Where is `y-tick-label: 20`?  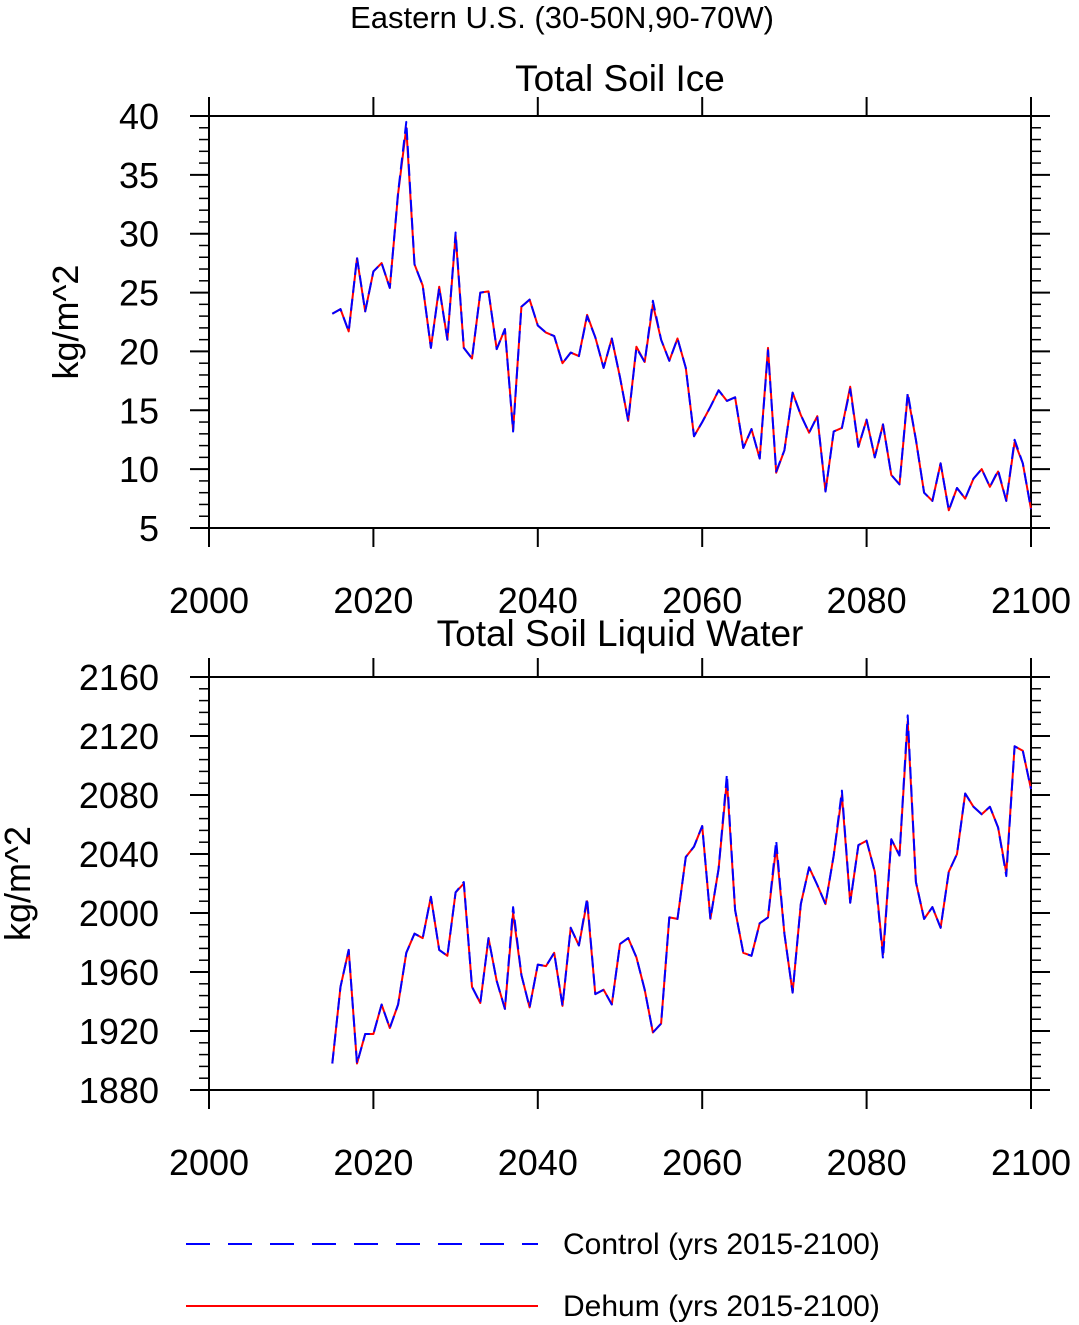
y-tick-label: 20 is located at coordinates (139, 351).